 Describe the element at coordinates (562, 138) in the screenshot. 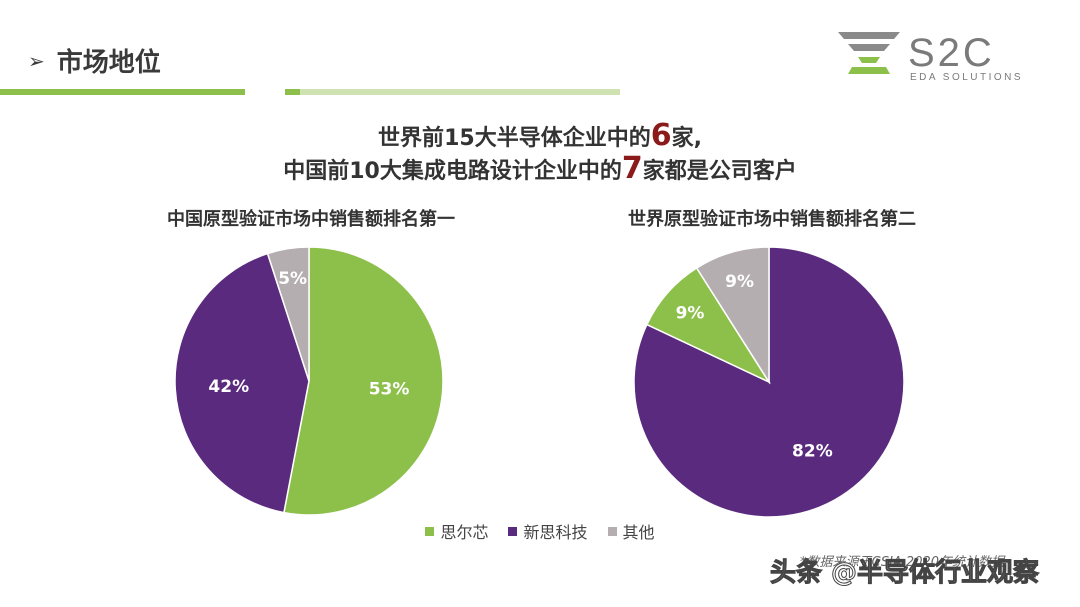

I see `headline-text: 大半导体企业中的` at that location.